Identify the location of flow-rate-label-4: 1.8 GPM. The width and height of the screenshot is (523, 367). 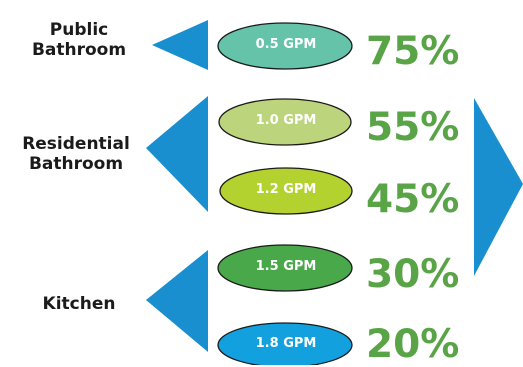
(286, 343).